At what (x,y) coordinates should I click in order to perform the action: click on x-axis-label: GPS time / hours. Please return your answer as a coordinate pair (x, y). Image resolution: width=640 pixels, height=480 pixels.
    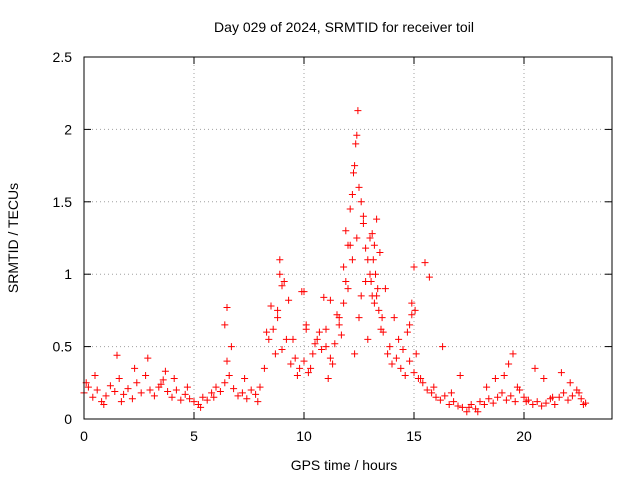
    Looking at the image, I should click on (344, 465).